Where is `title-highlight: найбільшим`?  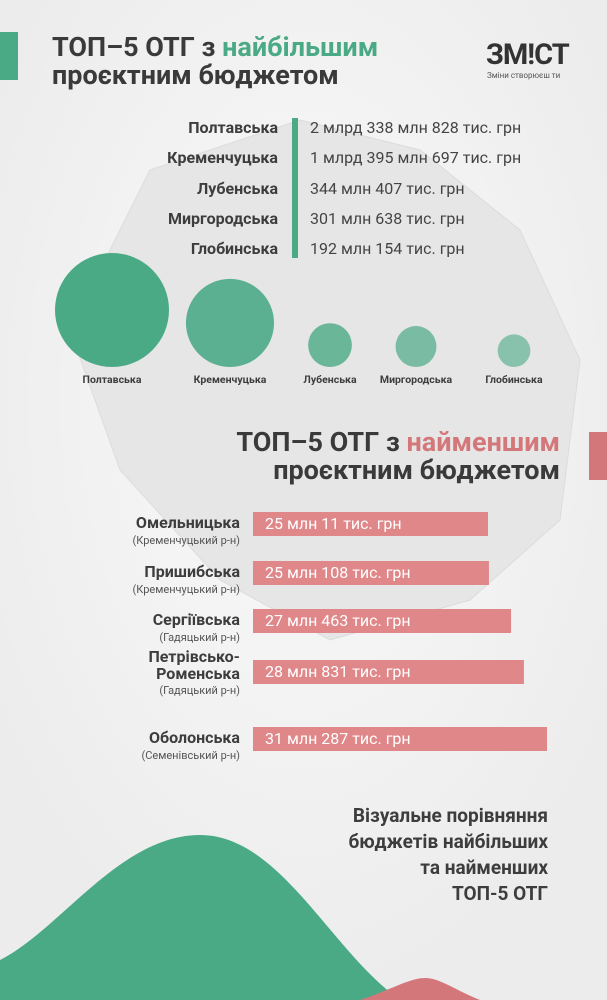
title-highlight: найбільшим is located at coordinates (300, 47).